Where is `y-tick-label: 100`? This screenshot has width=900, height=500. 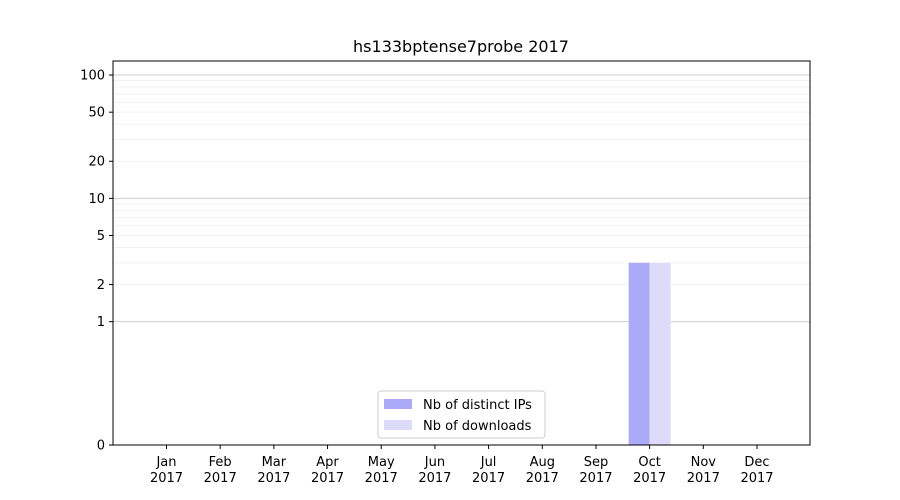
y-tick-label: 100 is located at coordinates (92, 76).